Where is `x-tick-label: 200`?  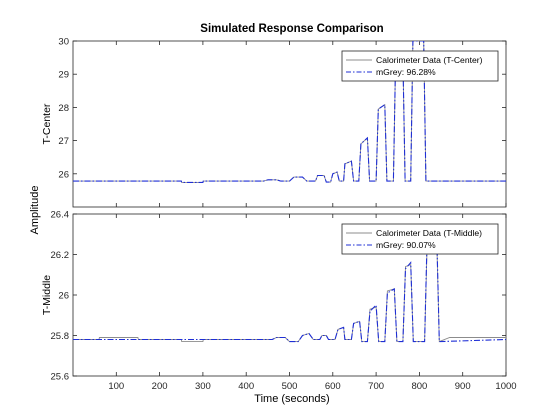 x-tick-label: 200 is located at coordinates (160, 386).